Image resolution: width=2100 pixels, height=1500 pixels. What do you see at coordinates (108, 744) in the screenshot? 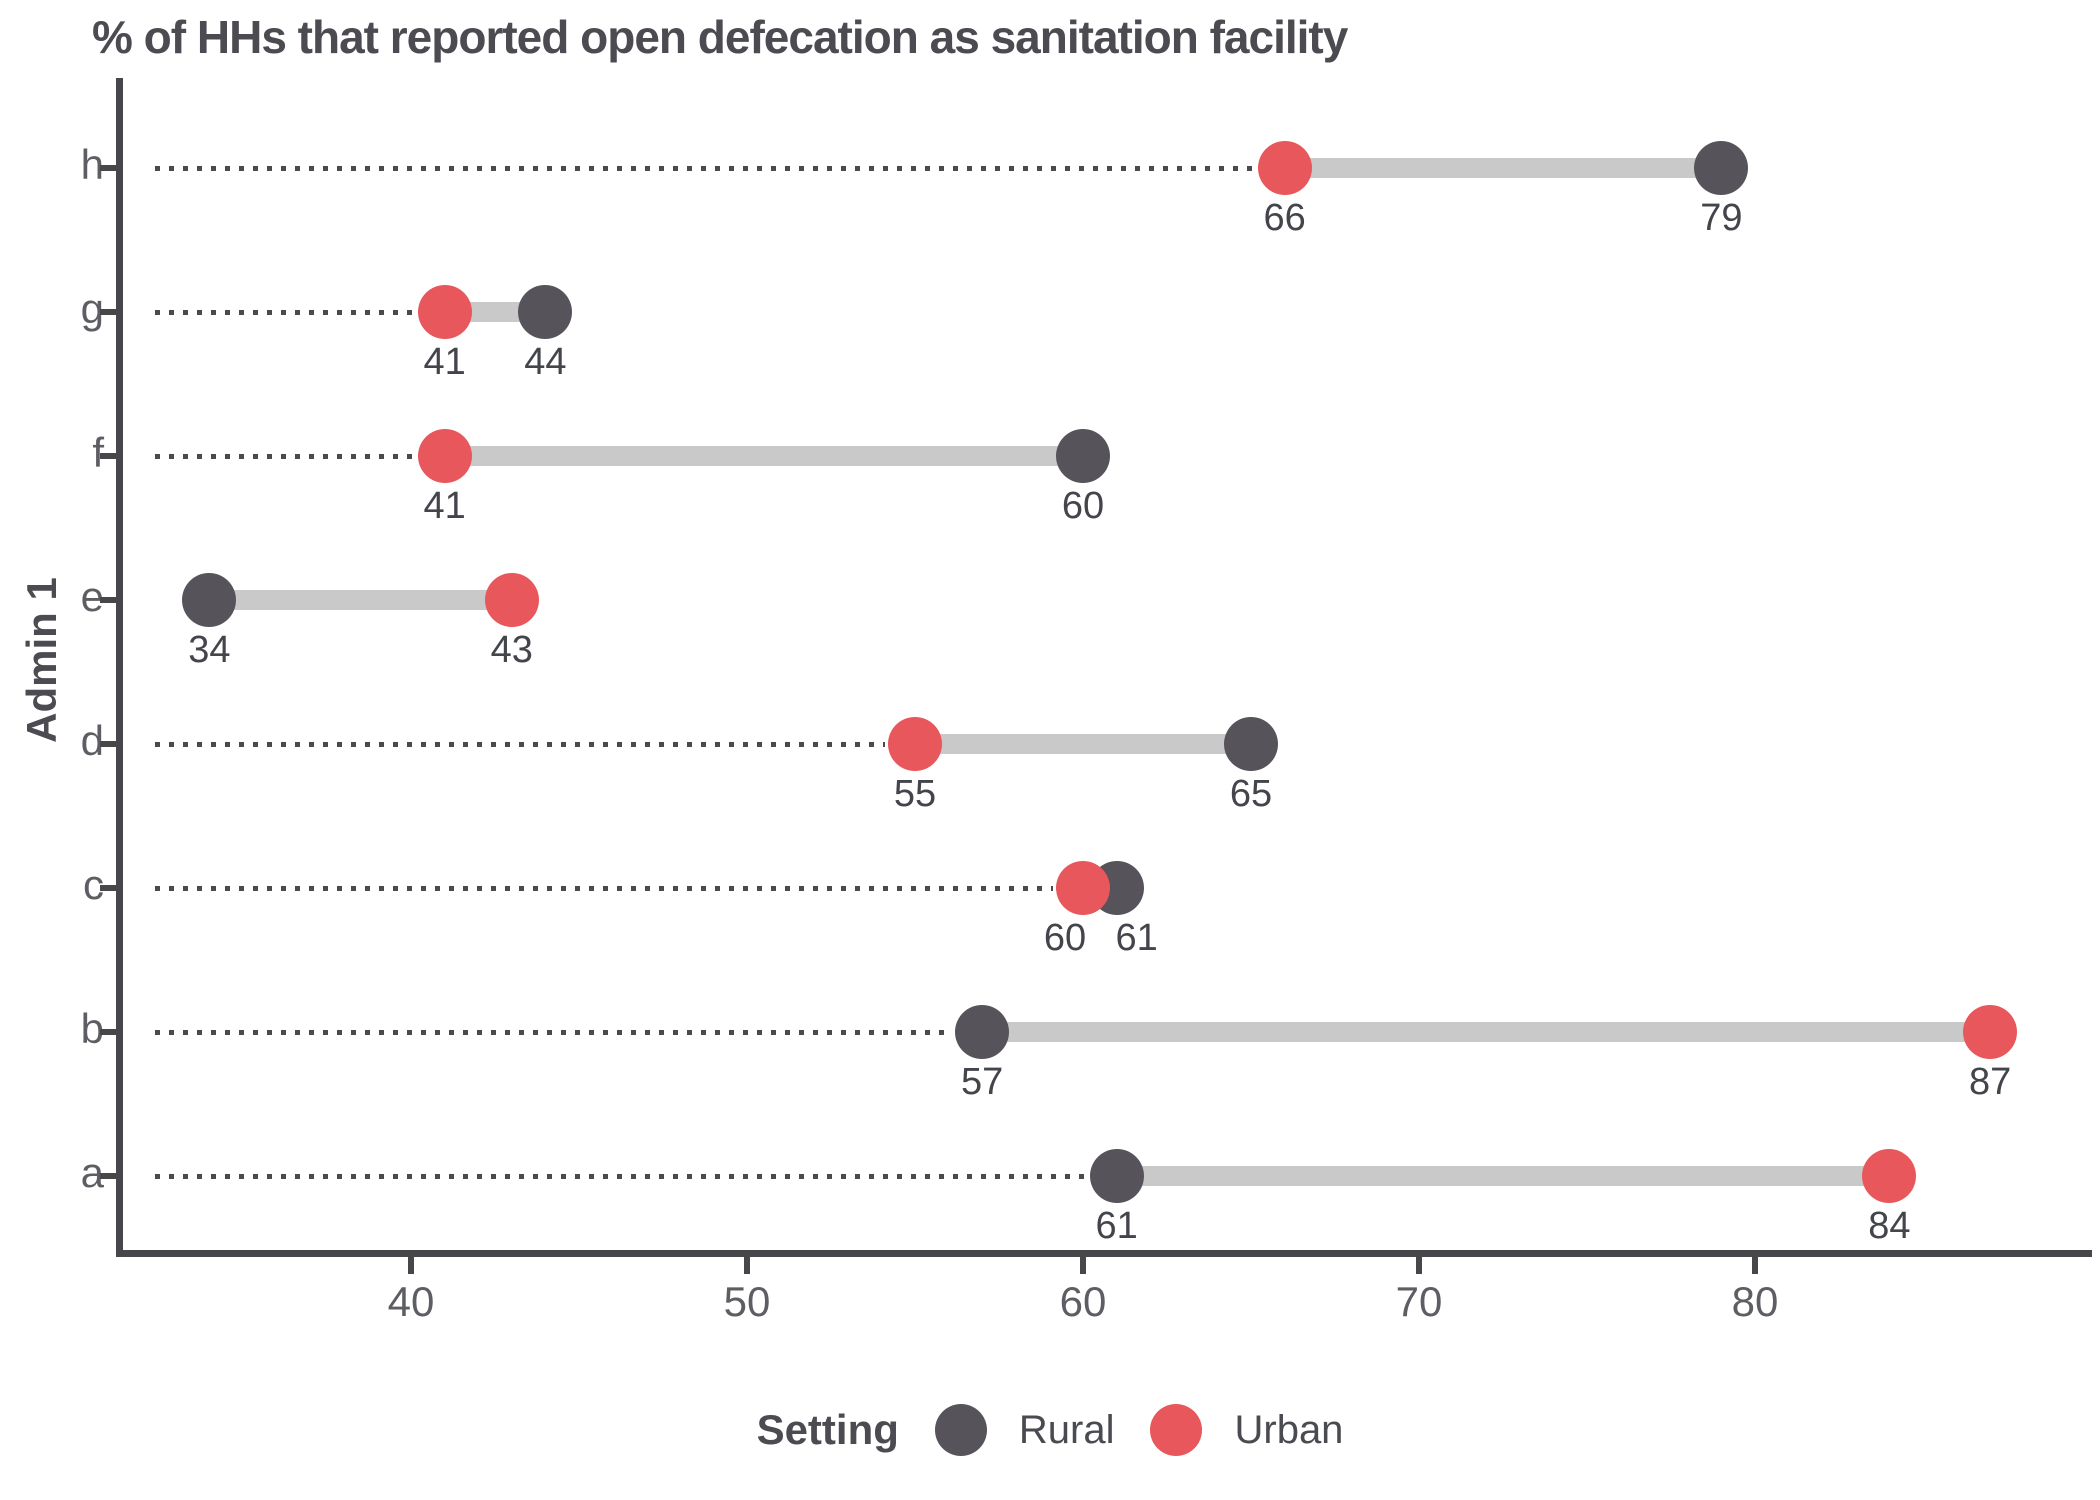
I see `y-tick-mark-d` at bounding box center [108, 744].